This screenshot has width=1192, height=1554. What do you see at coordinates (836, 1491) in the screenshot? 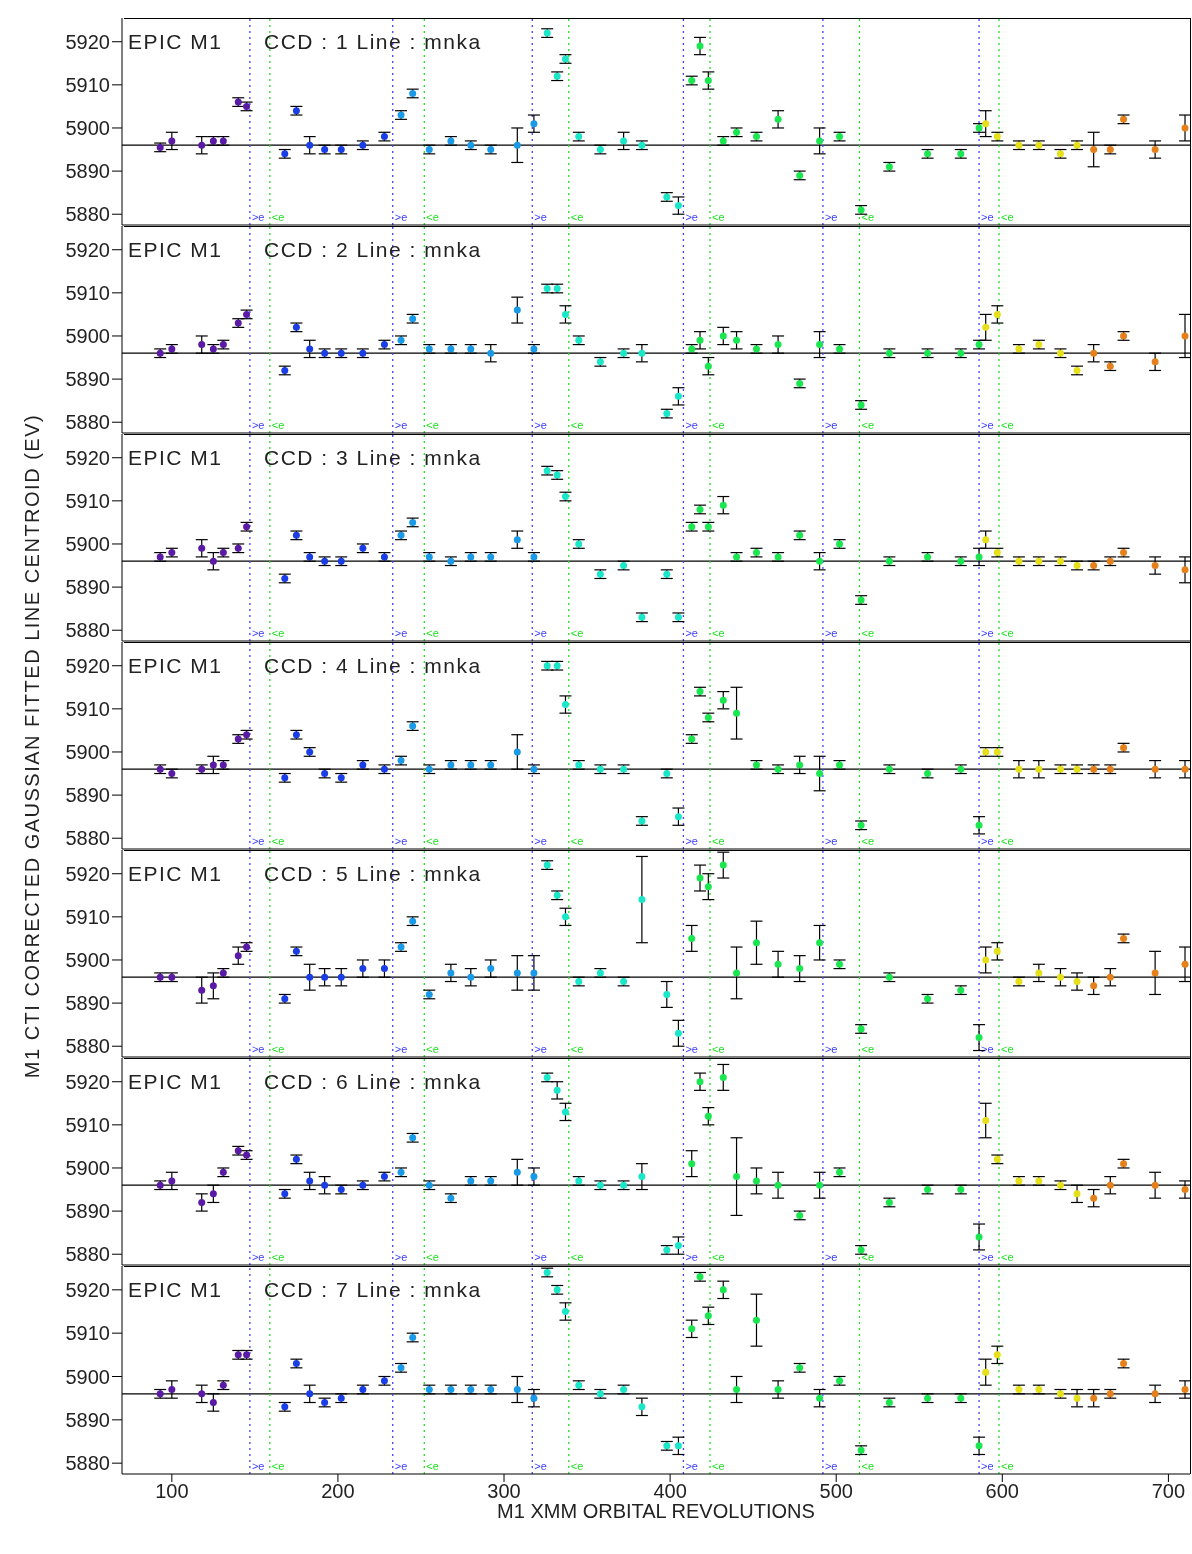
I see `x-tick-label: 500` at bounding box center [836, 1491].